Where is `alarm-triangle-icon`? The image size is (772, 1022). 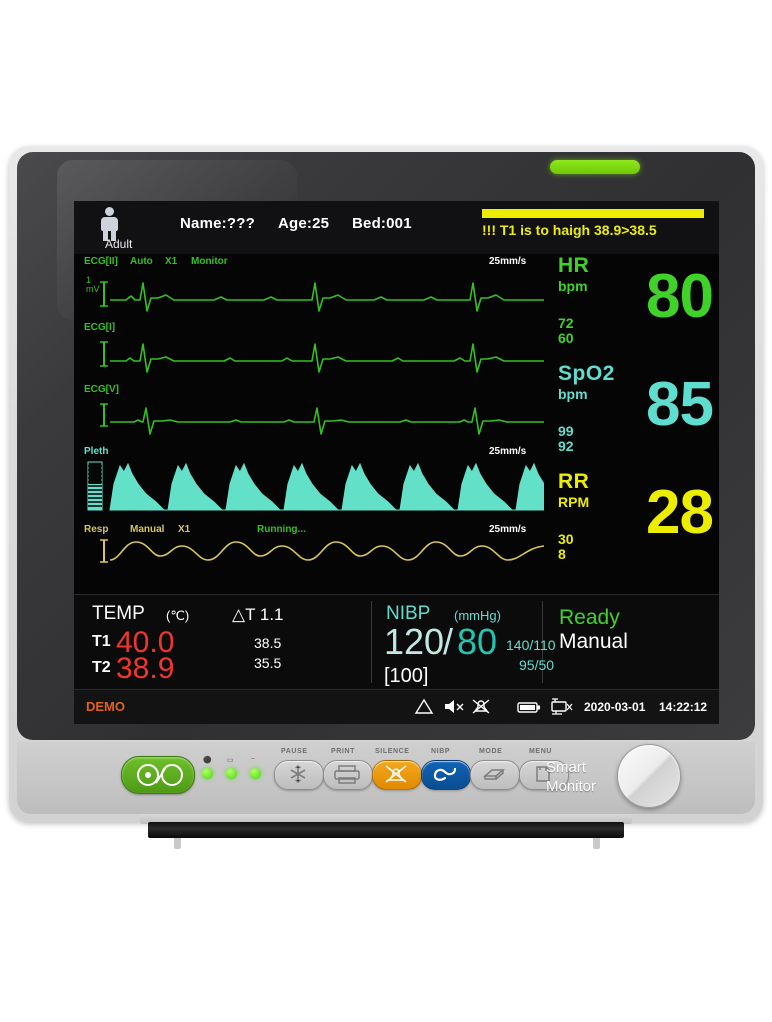
alarm-triangle-icon is located at coordinates (424, 709).